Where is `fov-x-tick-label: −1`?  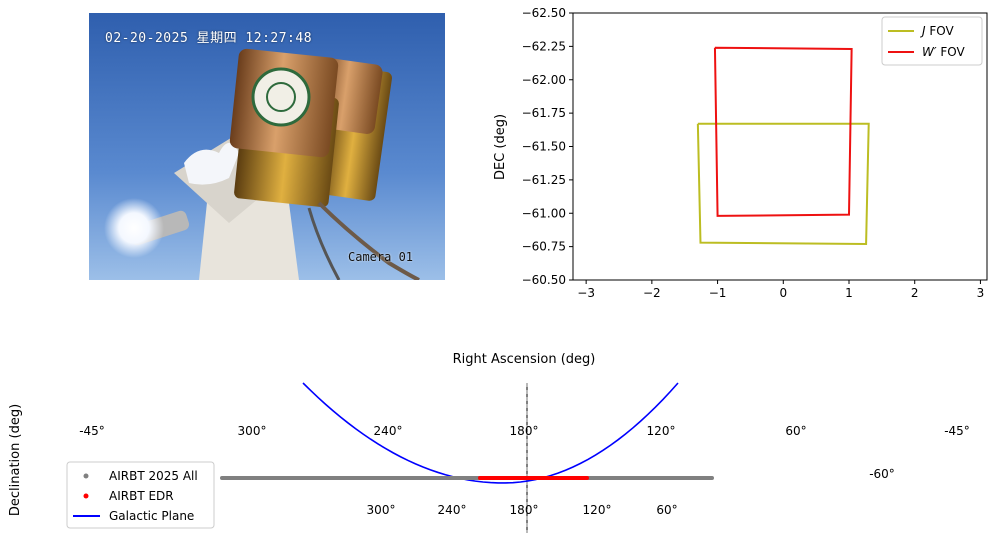 fov-x-tick-label: −1 is located at coordinates (718, 293).